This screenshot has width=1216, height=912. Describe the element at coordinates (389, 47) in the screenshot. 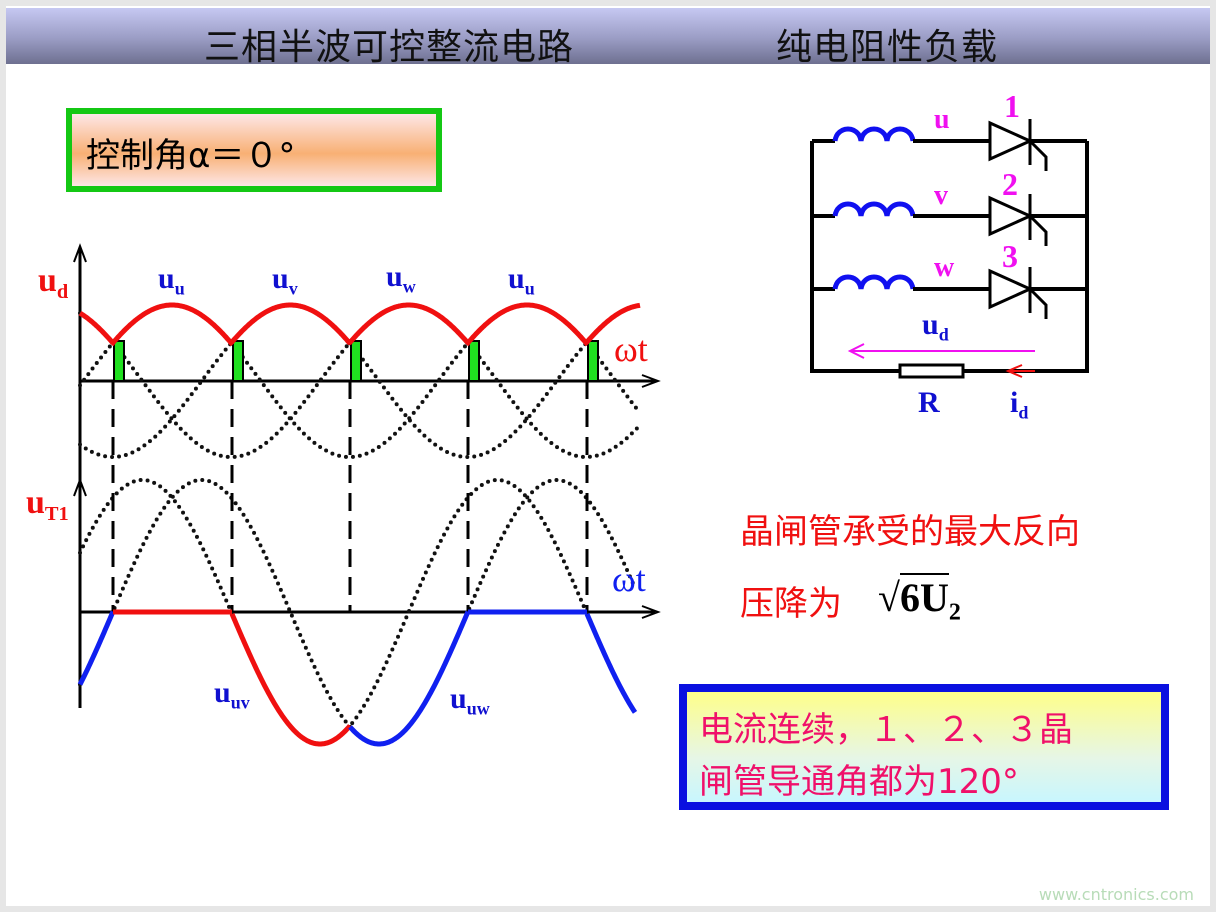

I see `page-title: 三相半波可控整流电路` at that location.